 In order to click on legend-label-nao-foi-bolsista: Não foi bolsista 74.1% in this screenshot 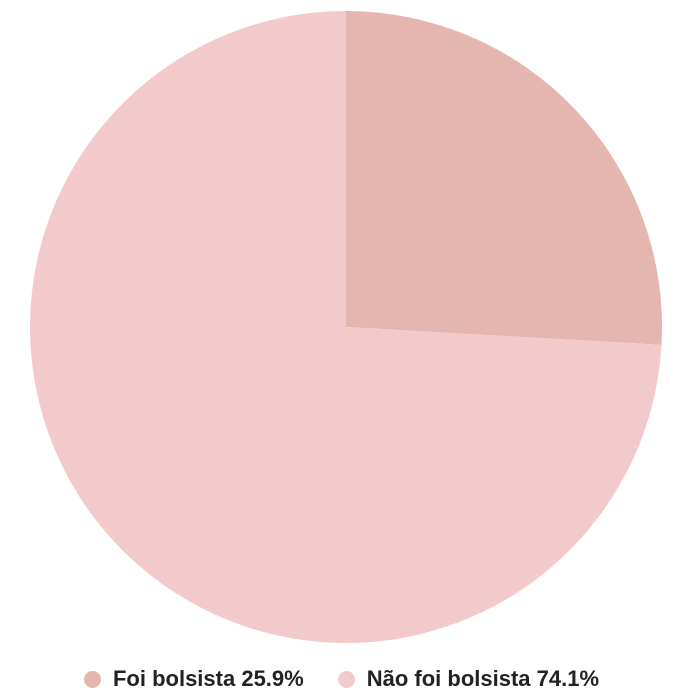, I will do `click(483, 678)`.